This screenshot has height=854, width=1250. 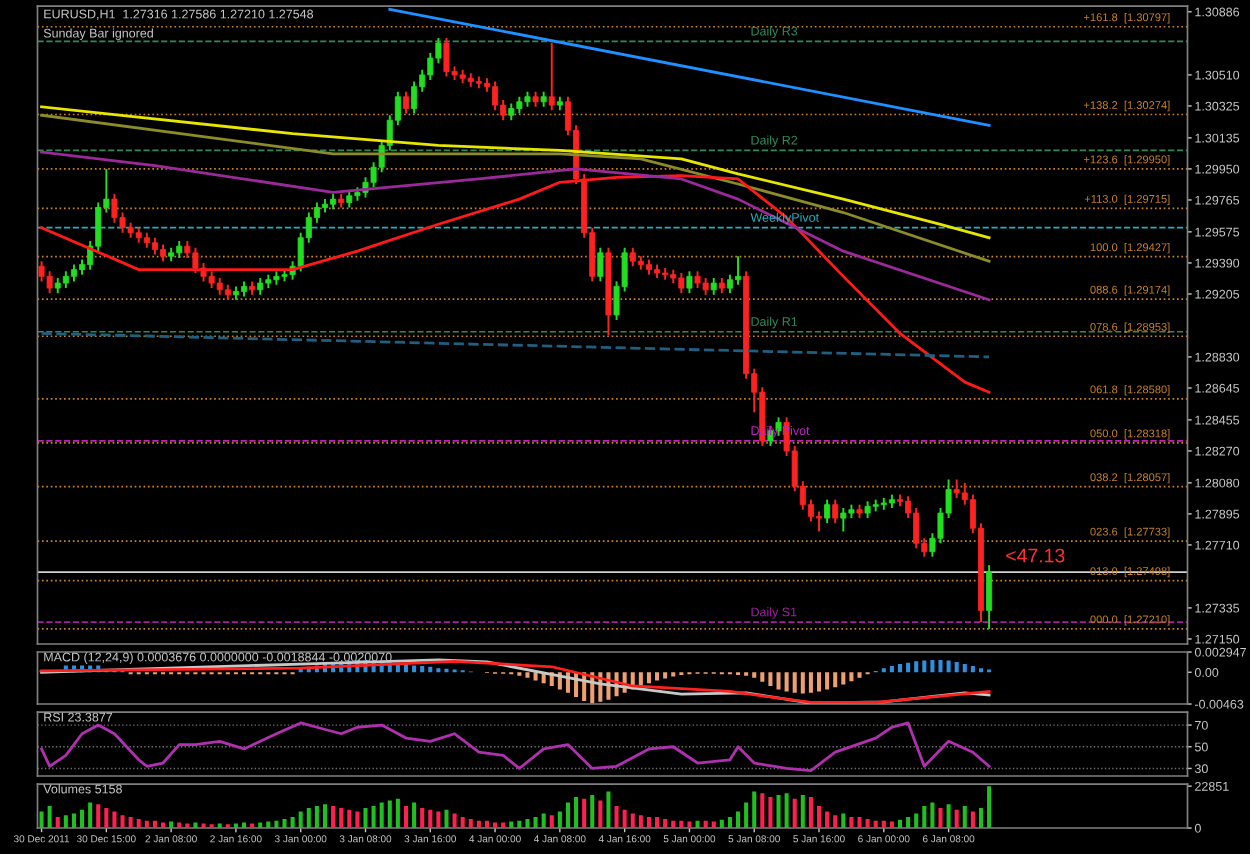 I want to click on annotation: <47.13, so click(x=1035, y=555).